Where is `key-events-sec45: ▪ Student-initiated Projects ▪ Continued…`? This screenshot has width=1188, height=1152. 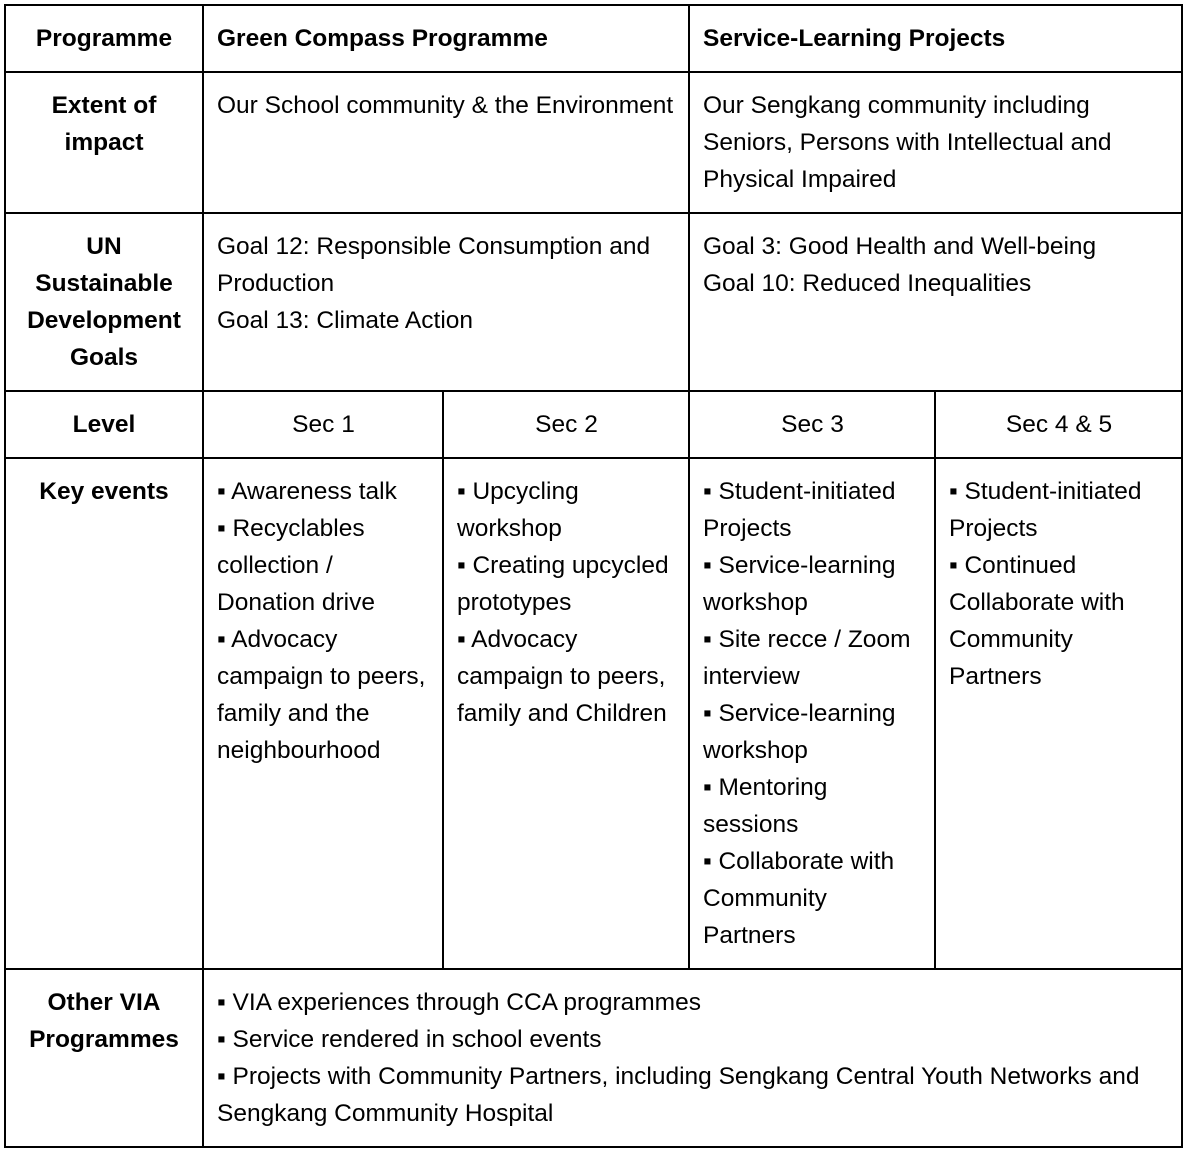
key-events-sec45: ▪ Student-initiated Projects ▪ Continued… is located at coordinates (1058, 713).